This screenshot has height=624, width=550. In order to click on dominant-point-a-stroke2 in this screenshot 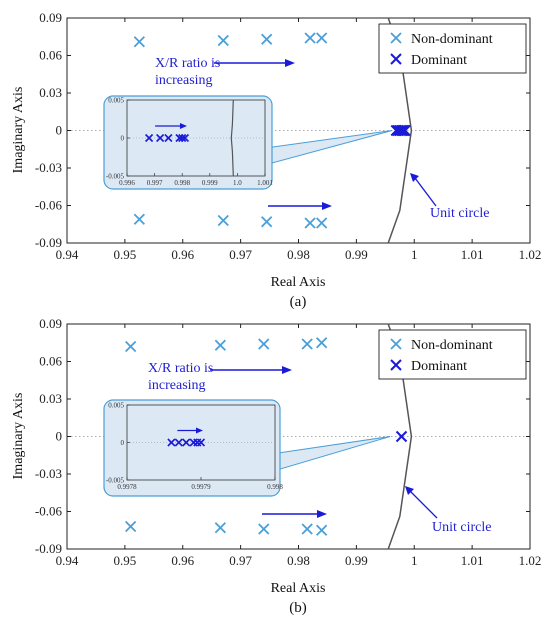, I will do `click(400, 130)`.